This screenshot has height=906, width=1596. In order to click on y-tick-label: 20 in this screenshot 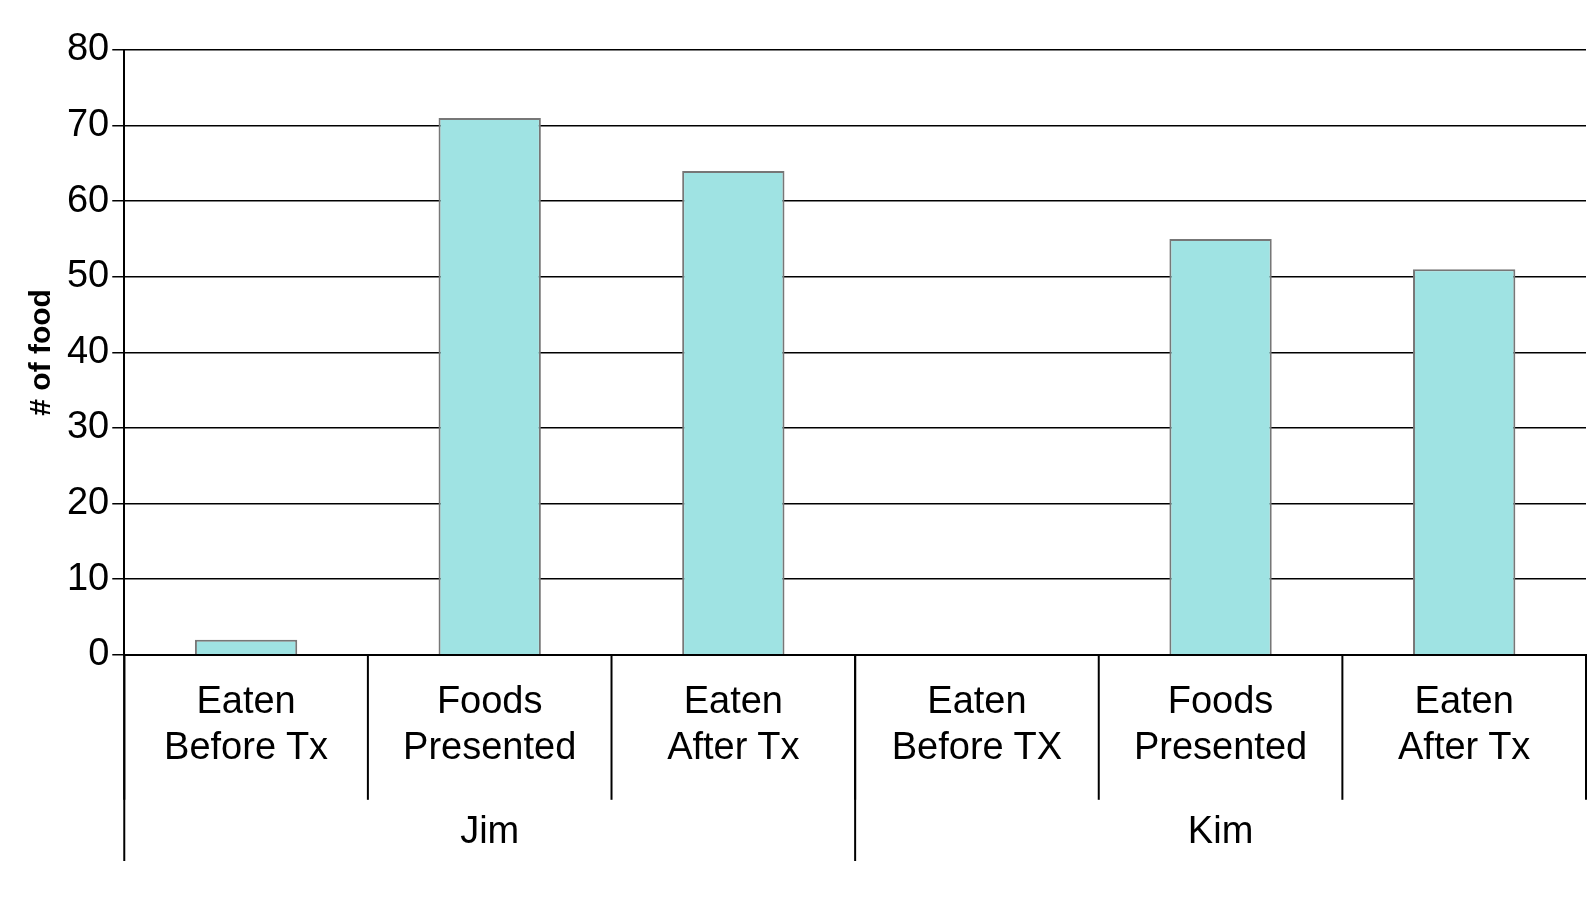, I will do `click(88, 501)`.